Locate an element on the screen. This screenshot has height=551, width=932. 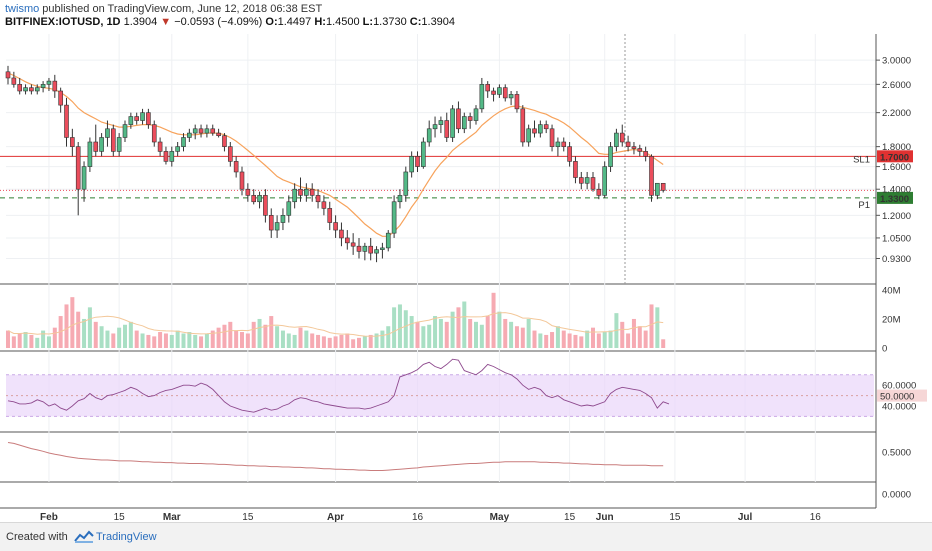
level-label: P1 is located at coordinates (864, 205).